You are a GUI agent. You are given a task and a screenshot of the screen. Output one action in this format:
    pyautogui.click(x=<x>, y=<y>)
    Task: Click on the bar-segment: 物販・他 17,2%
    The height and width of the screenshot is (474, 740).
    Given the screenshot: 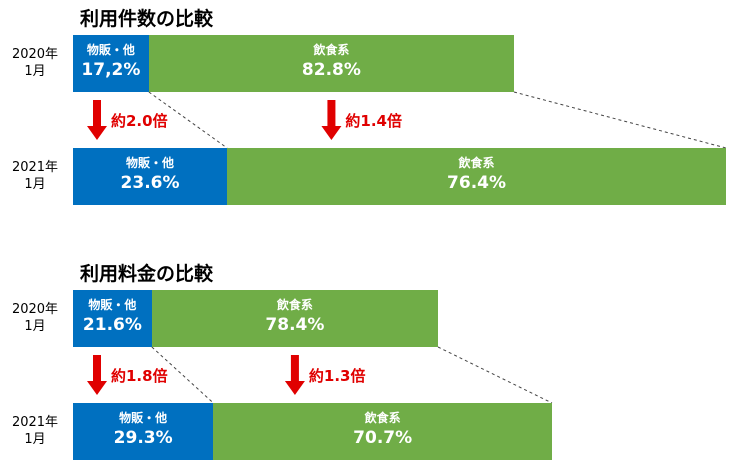 What is the action you would take?
    pyautogui.click(x=111, y=63)
    